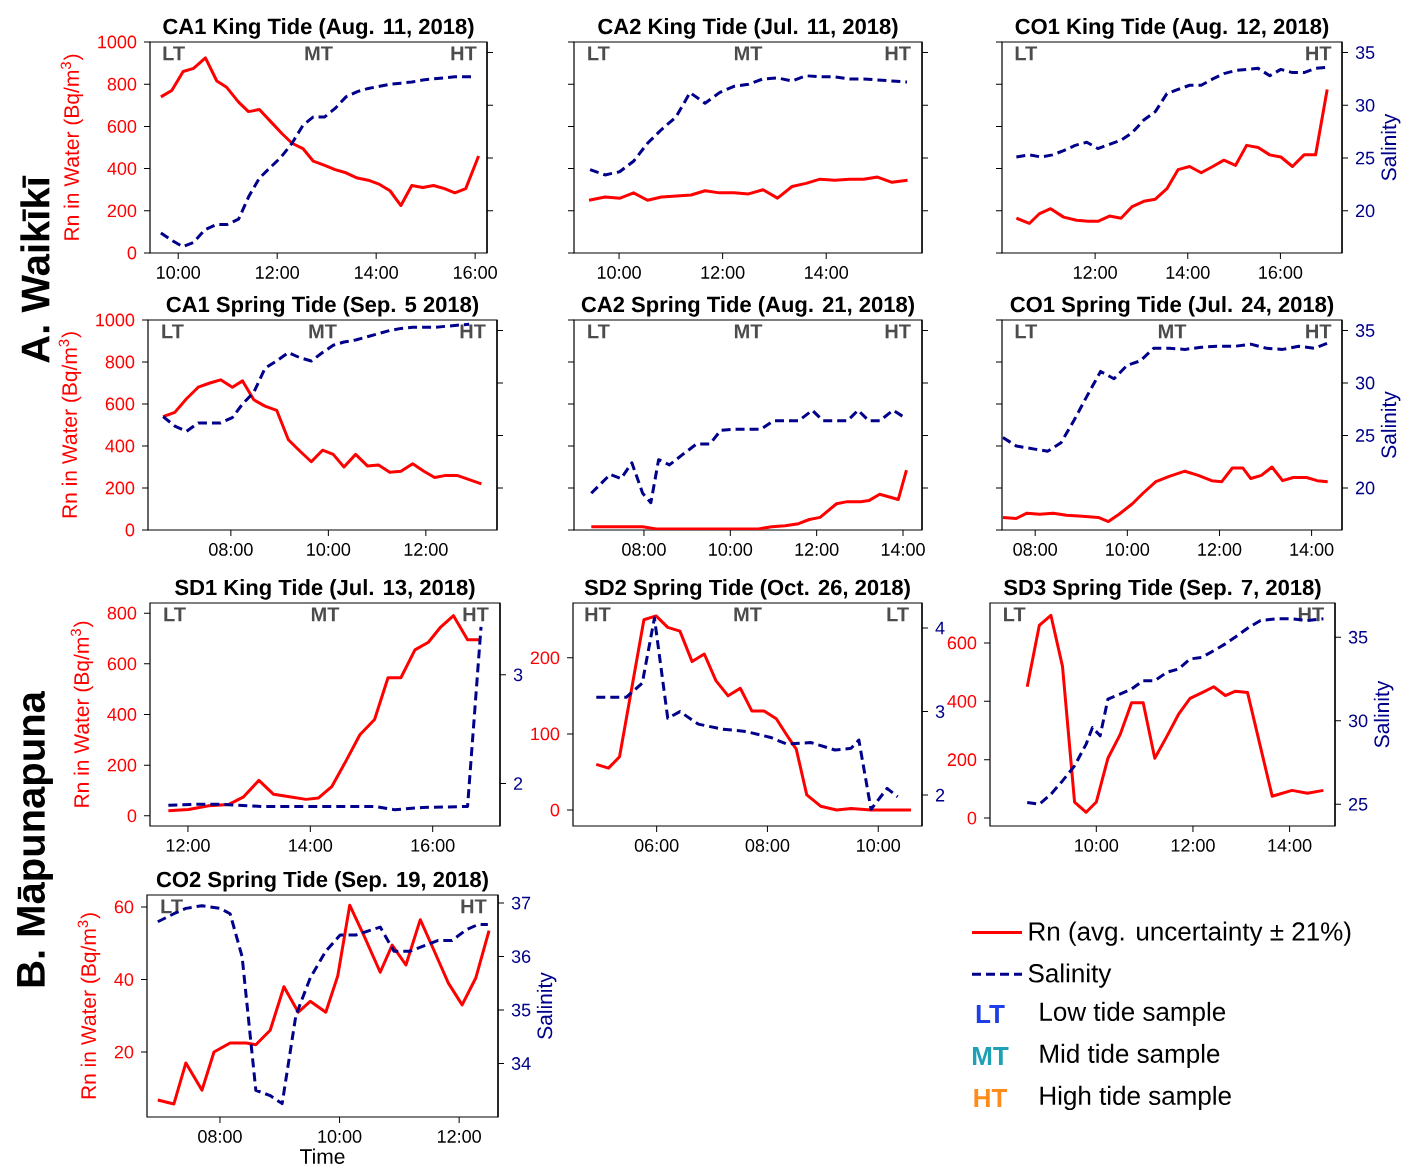 Image resolution: width=1414 pixels, height=1165 pixels. I want to click on chart-title: CO1 Spring Tide (Jul. 24, 2018), so click(1172, 306).